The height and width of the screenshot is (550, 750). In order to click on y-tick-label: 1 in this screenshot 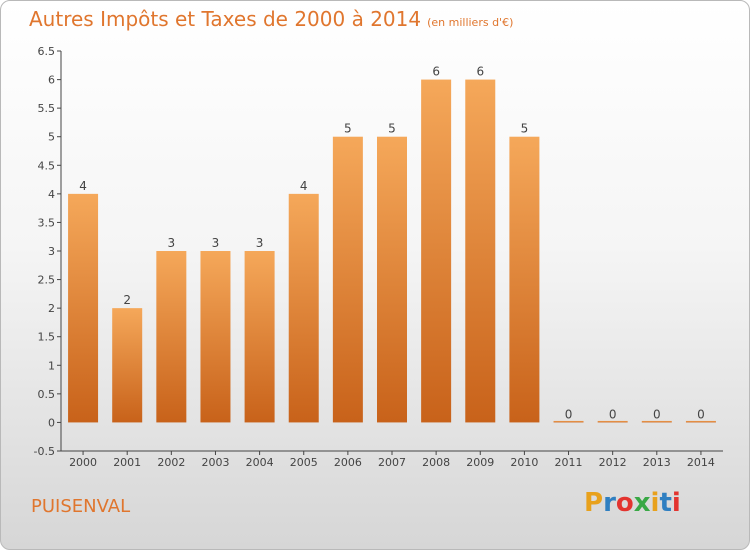, I will do `click(51, 365)`.